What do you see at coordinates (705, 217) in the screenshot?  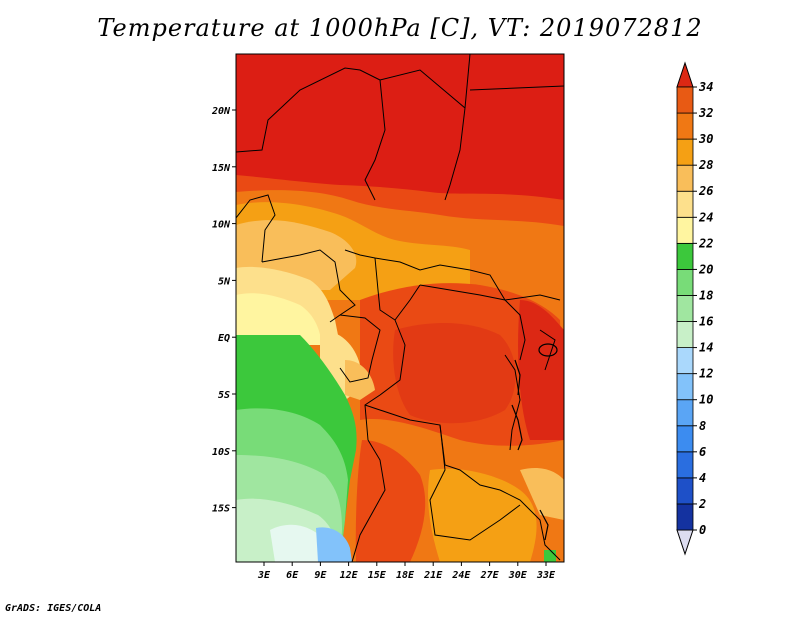 I see `colorbar-label: 24` at bounding box center [705, 217].